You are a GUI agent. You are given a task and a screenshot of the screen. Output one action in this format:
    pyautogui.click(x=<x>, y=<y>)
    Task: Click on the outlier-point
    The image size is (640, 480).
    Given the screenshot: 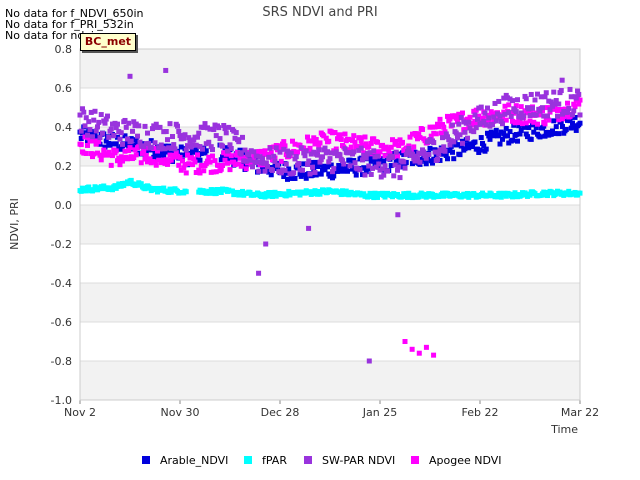 What is the action you would take?
    pyautogui.click(x=562, y=80)
    